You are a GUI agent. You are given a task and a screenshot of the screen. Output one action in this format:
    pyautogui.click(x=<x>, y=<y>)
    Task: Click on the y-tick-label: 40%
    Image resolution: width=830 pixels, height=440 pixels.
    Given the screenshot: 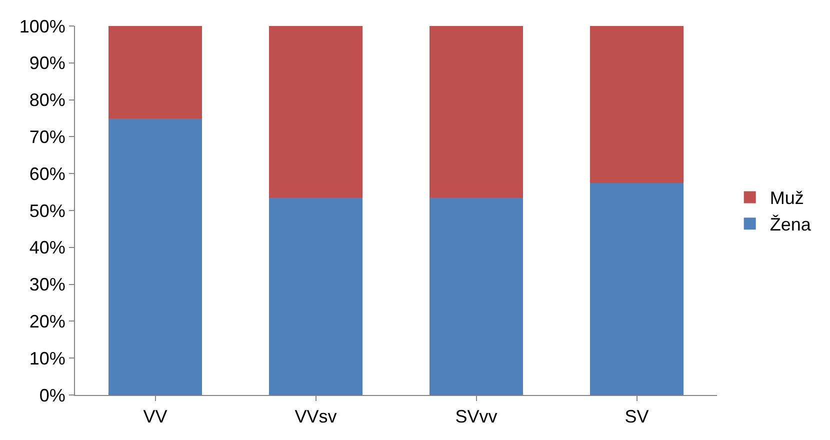 What is the action you would take?
    pyautogui.click(x=47, y=248)
    